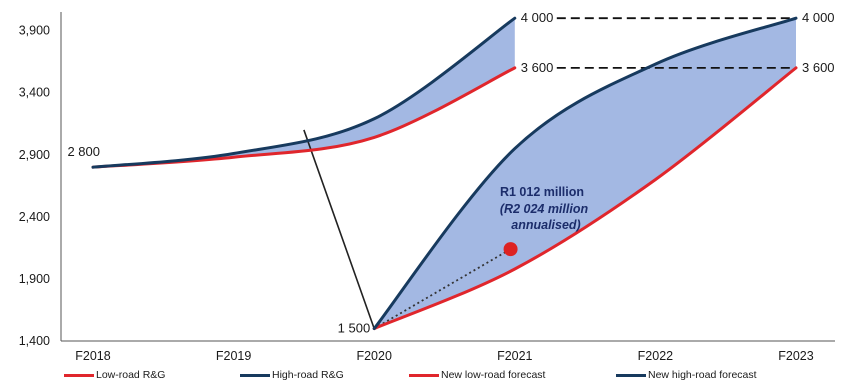 The width and height of the screenshot is (843, 387). Describe the element at coordinates (339, 229) in the screenshot. I see `connector-line` at that location.